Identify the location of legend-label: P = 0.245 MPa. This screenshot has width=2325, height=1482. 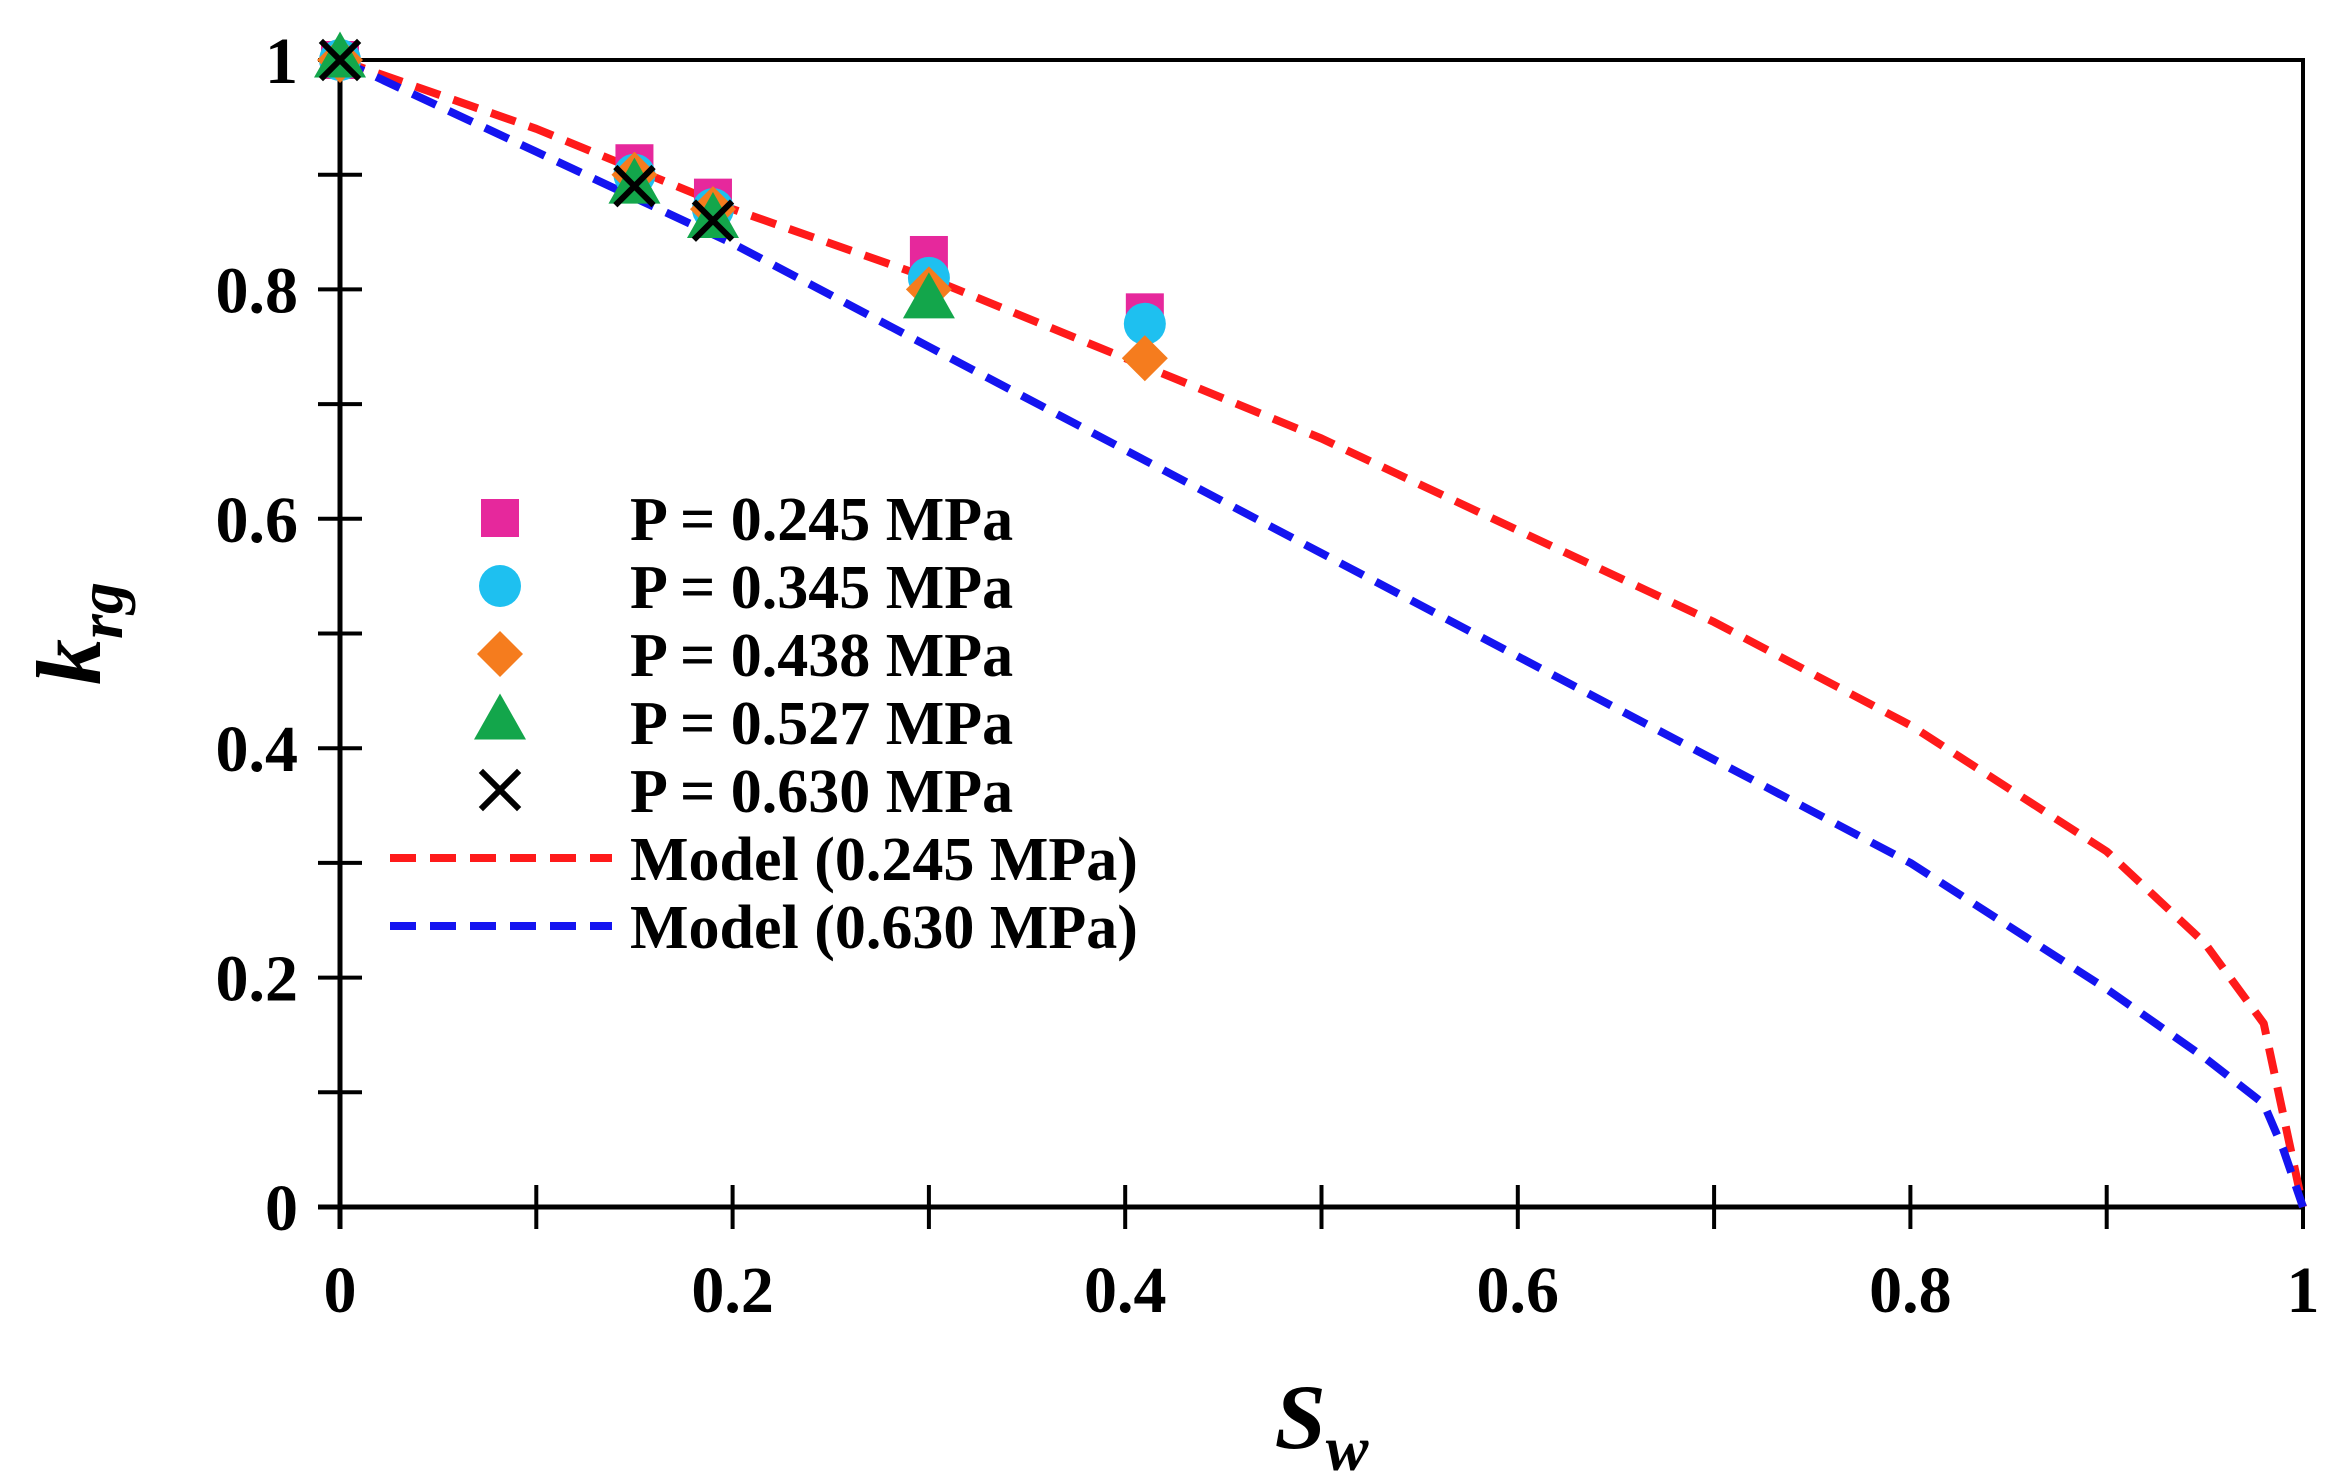
(821, 520).